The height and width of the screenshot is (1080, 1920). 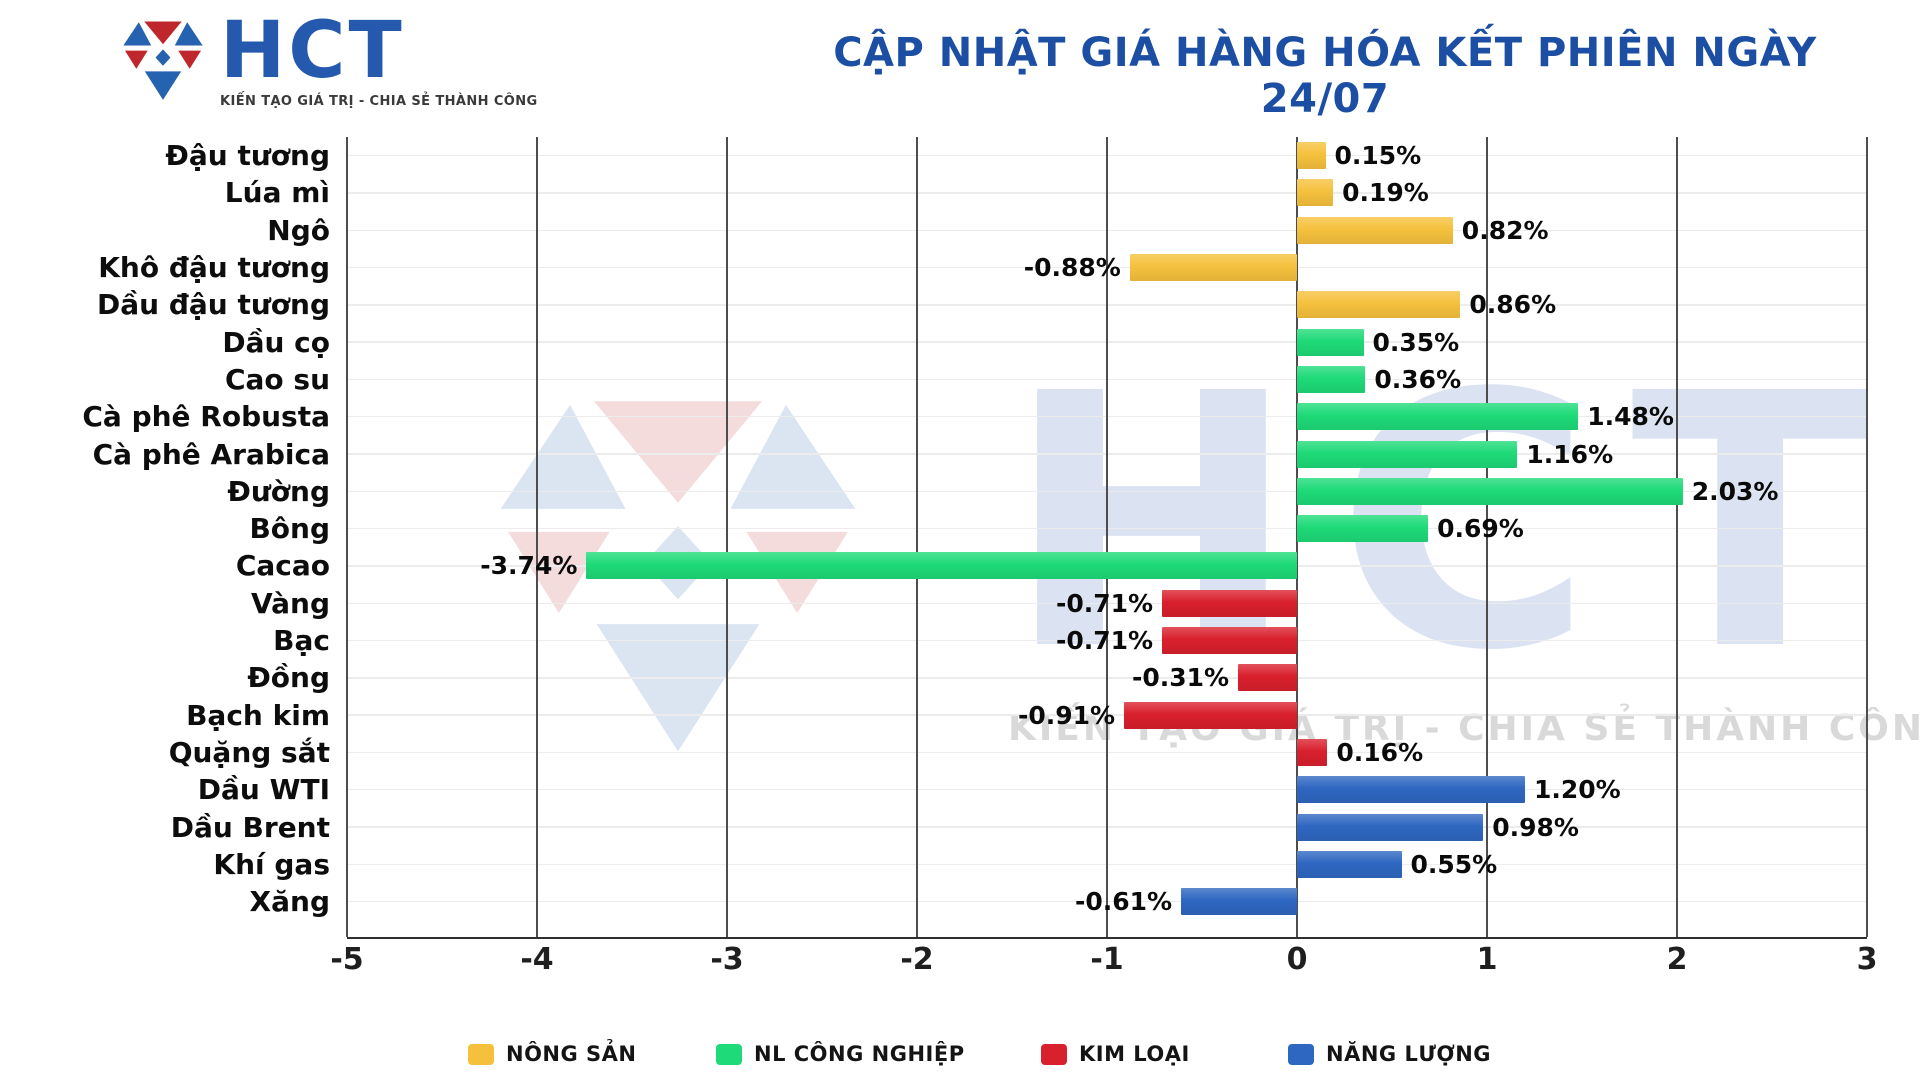 I want to click on x-axis-tick-label: -2, so click(x=917, y=959).